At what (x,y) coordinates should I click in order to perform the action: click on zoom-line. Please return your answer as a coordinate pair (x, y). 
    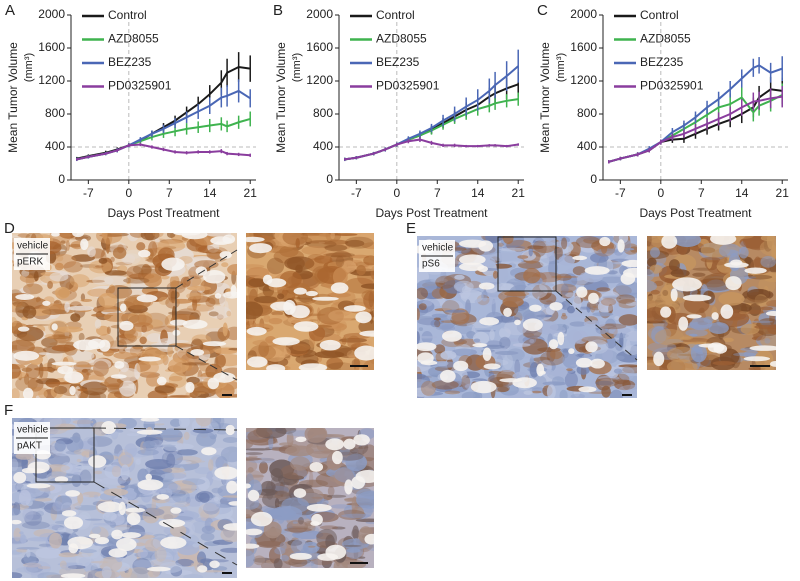
    Looking at the image, I should click on (206, 269).